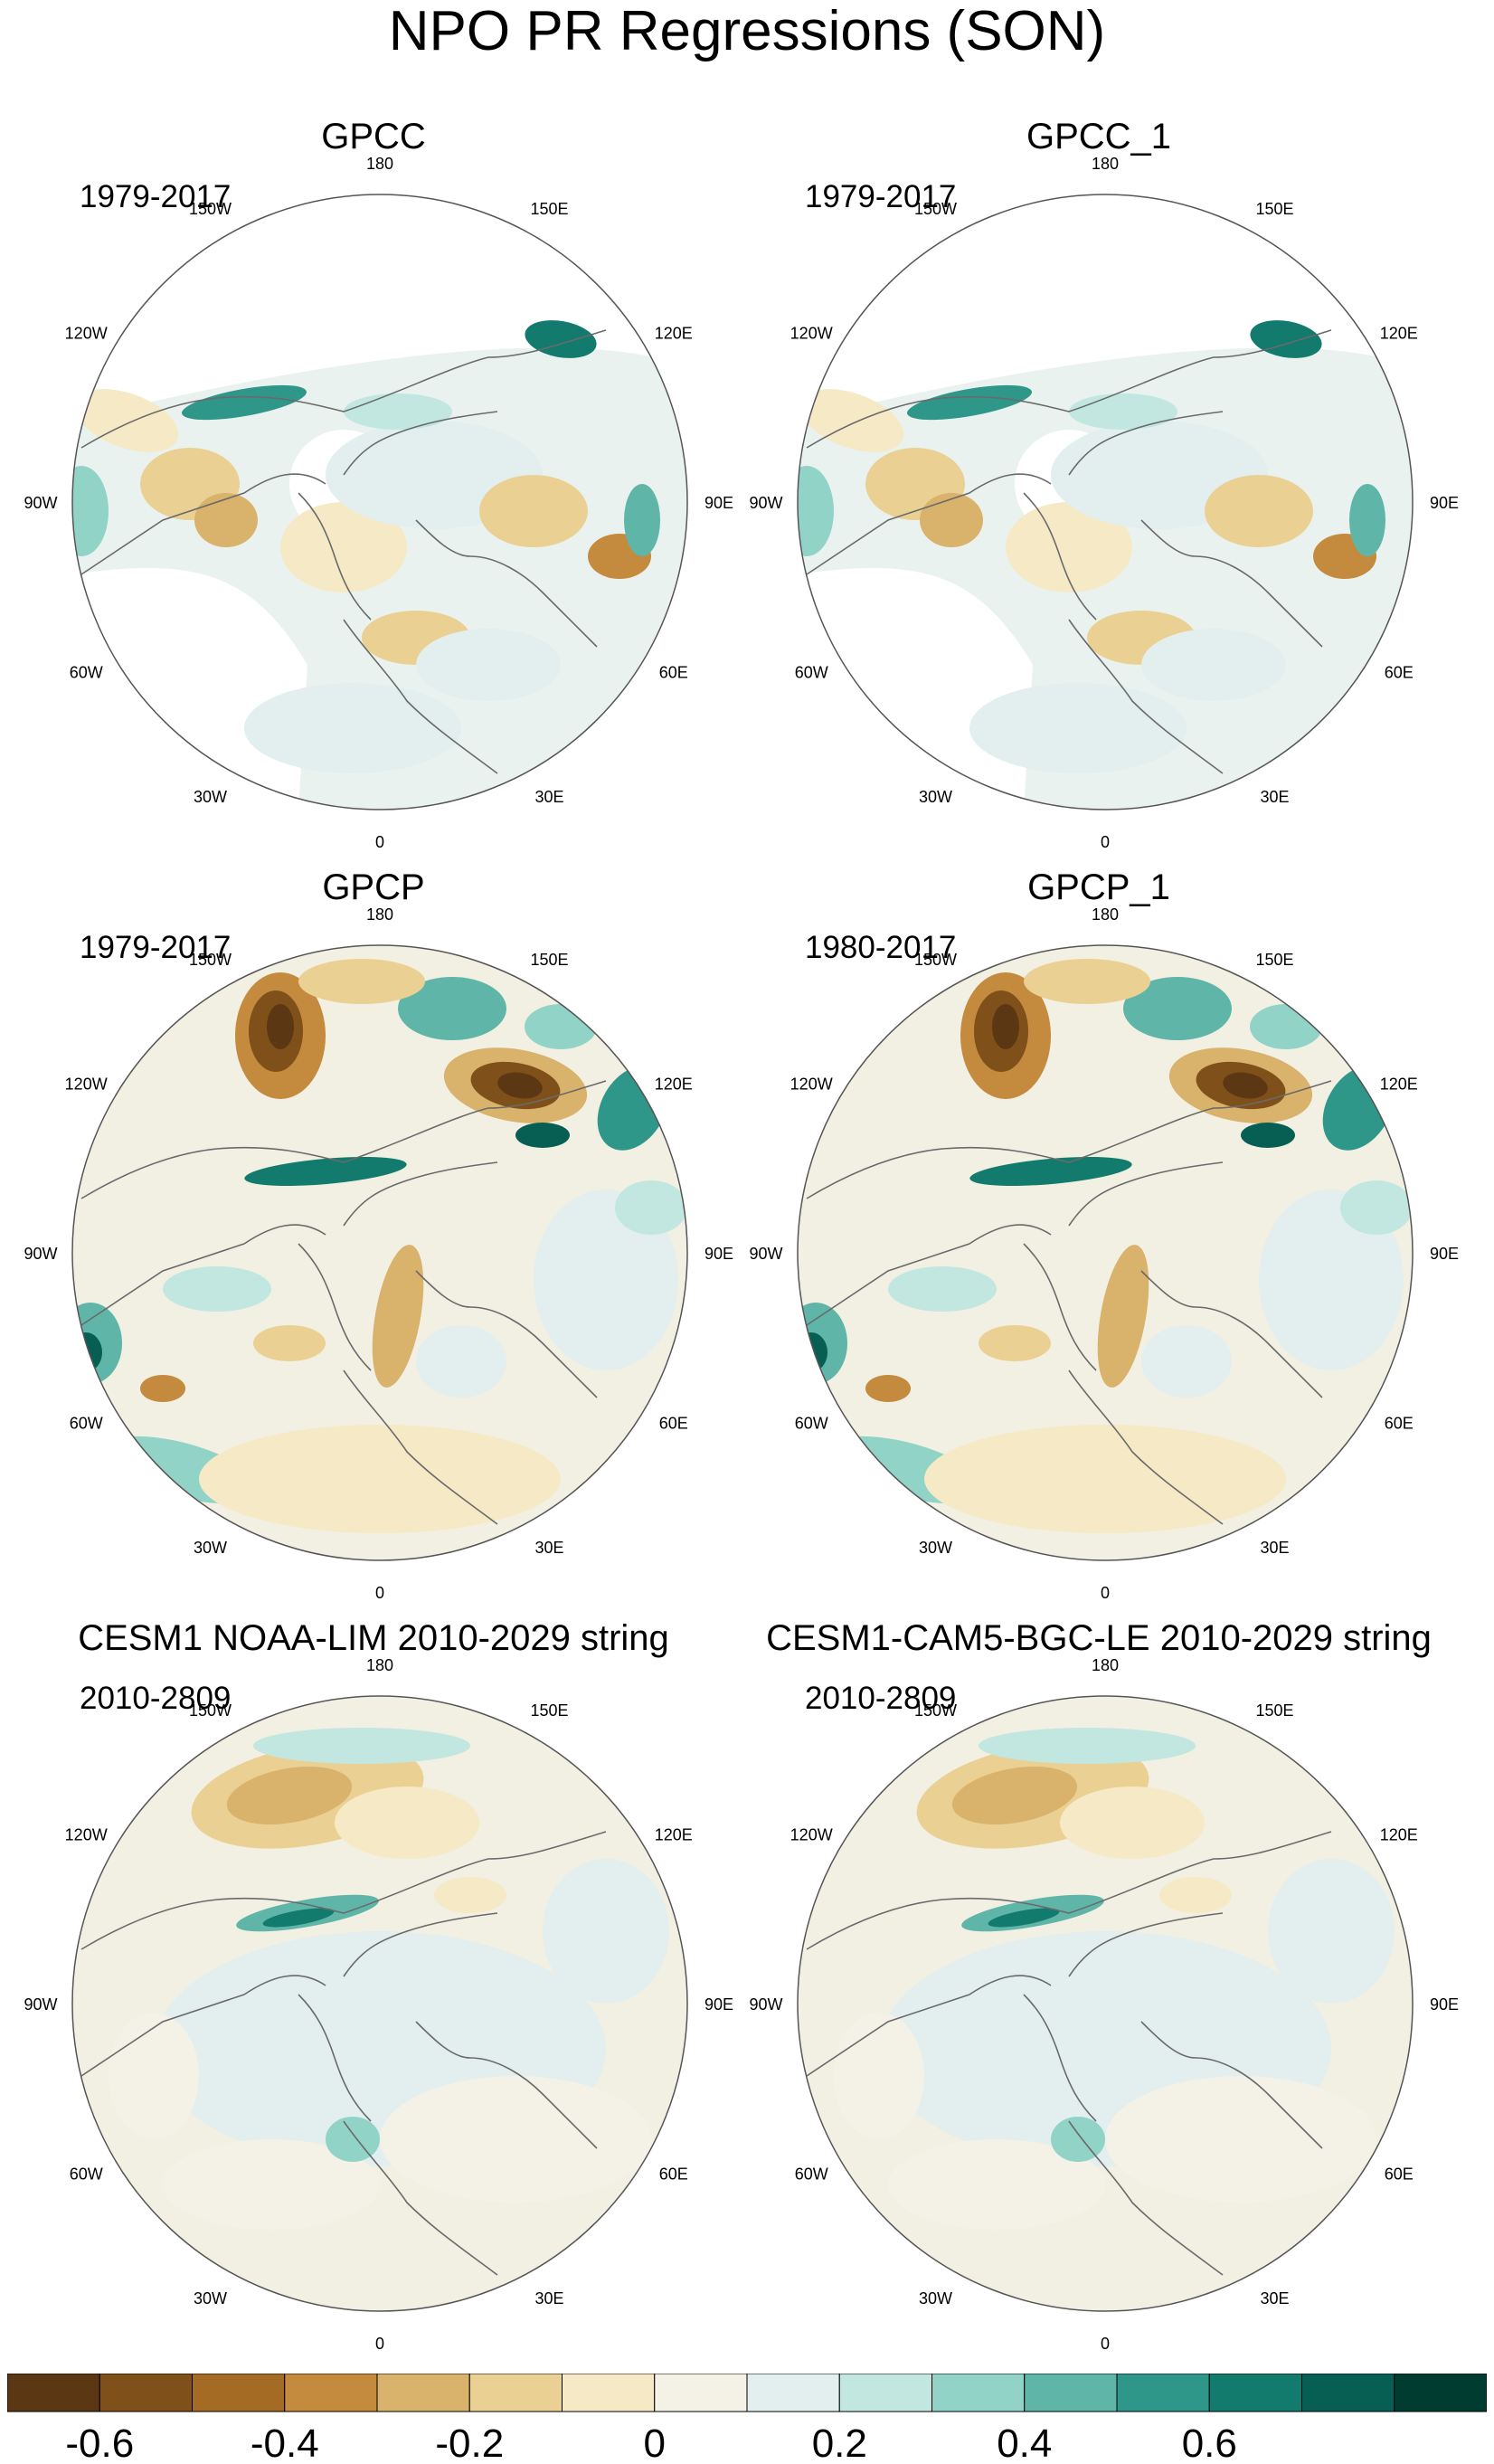 This screenshot has height=2464, width=1494. What do you see at coordinates (40, 1254) in the screenshot?
I see `lon-label-90w: 90W` at bounding box center [40, 1254].